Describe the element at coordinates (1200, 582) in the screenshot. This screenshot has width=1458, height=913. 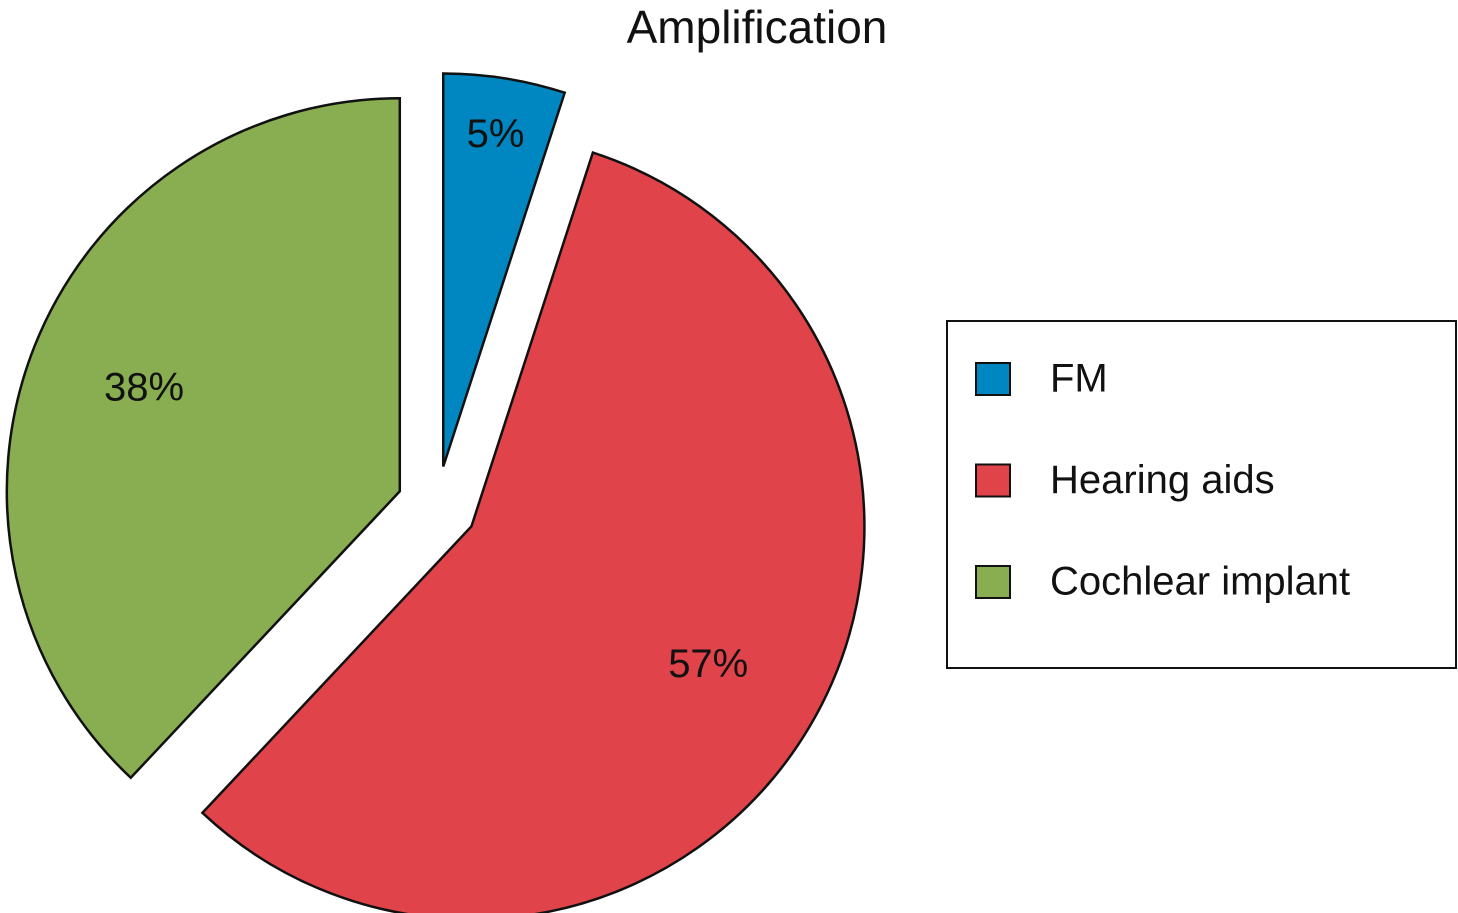
I see `legend-label: Cochlear implant` at that location.